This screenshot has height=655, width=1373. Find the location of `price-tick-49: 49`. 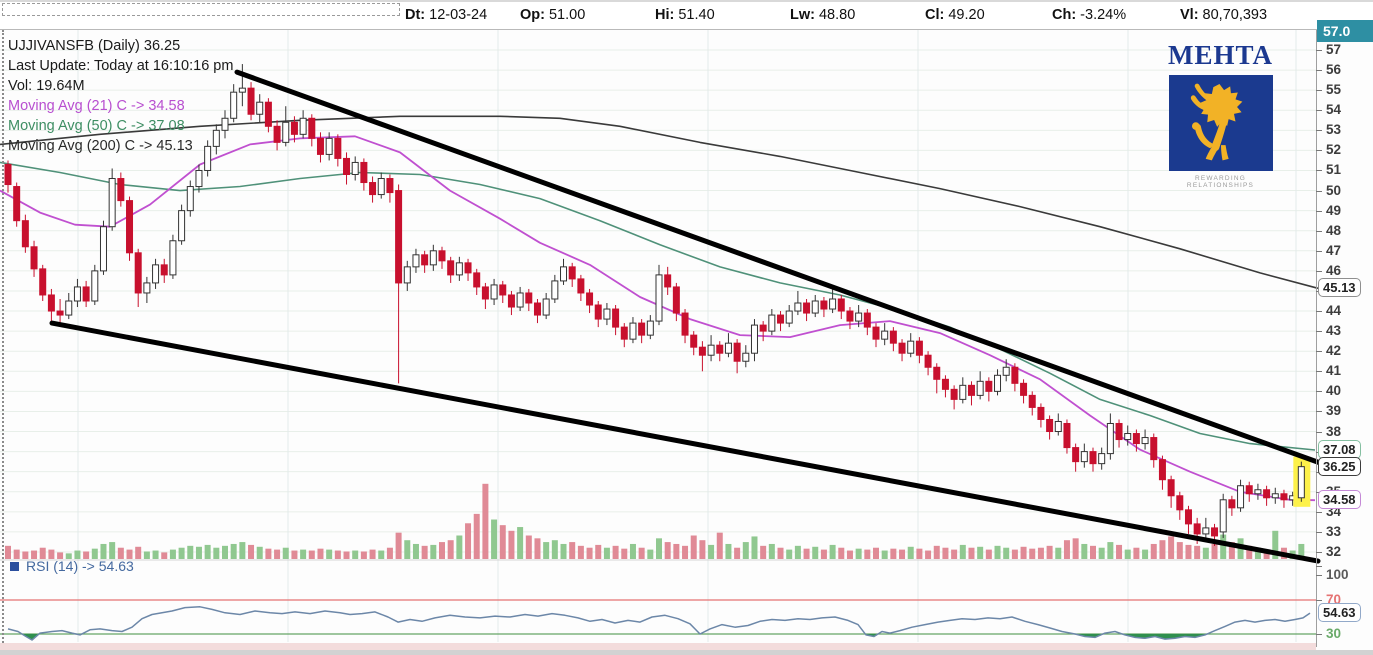

price-tick-49: 49 is located at coordinates (1334, 210).